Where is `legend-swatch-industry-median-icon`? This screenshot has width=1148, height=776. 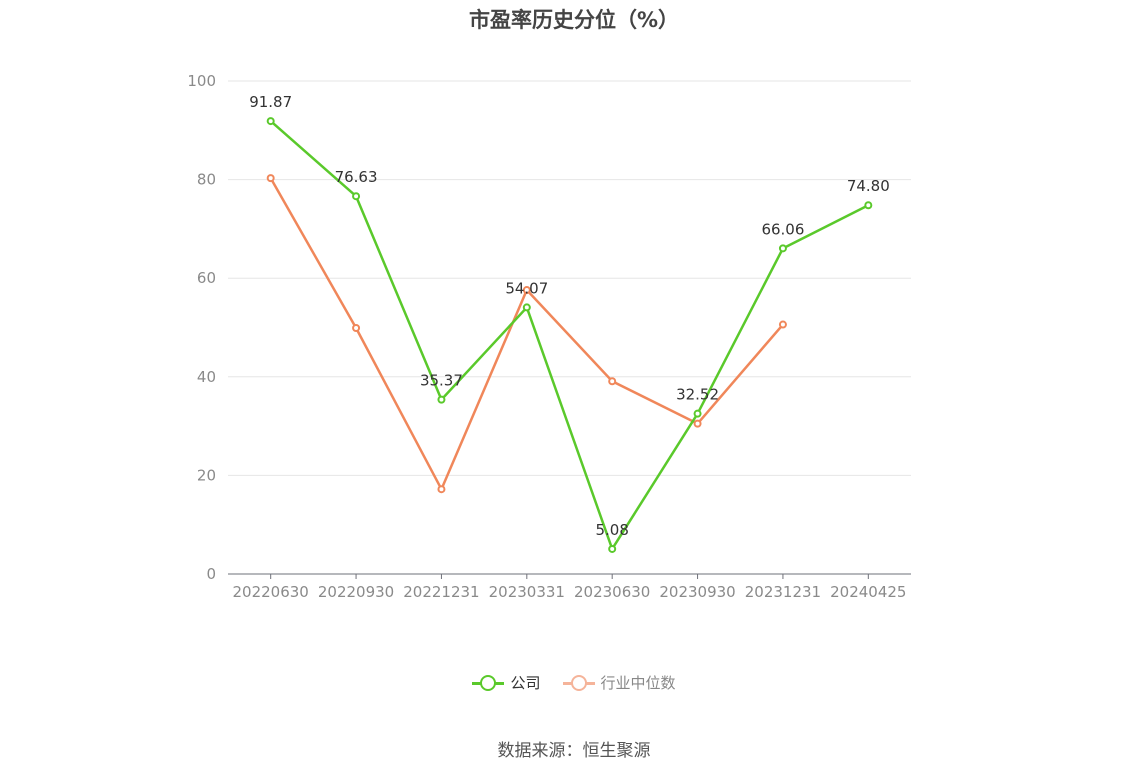 legend-swatch-industry-median-icon is located at coordinates (578, 682).